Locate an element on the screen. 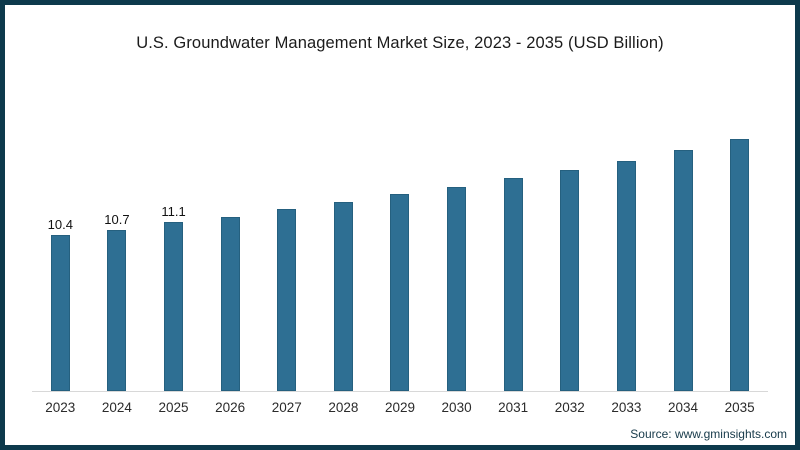 The height and width of the screenshot is (450, 800). bar-value-label: 10.7 is located at coordinates (117, 219).